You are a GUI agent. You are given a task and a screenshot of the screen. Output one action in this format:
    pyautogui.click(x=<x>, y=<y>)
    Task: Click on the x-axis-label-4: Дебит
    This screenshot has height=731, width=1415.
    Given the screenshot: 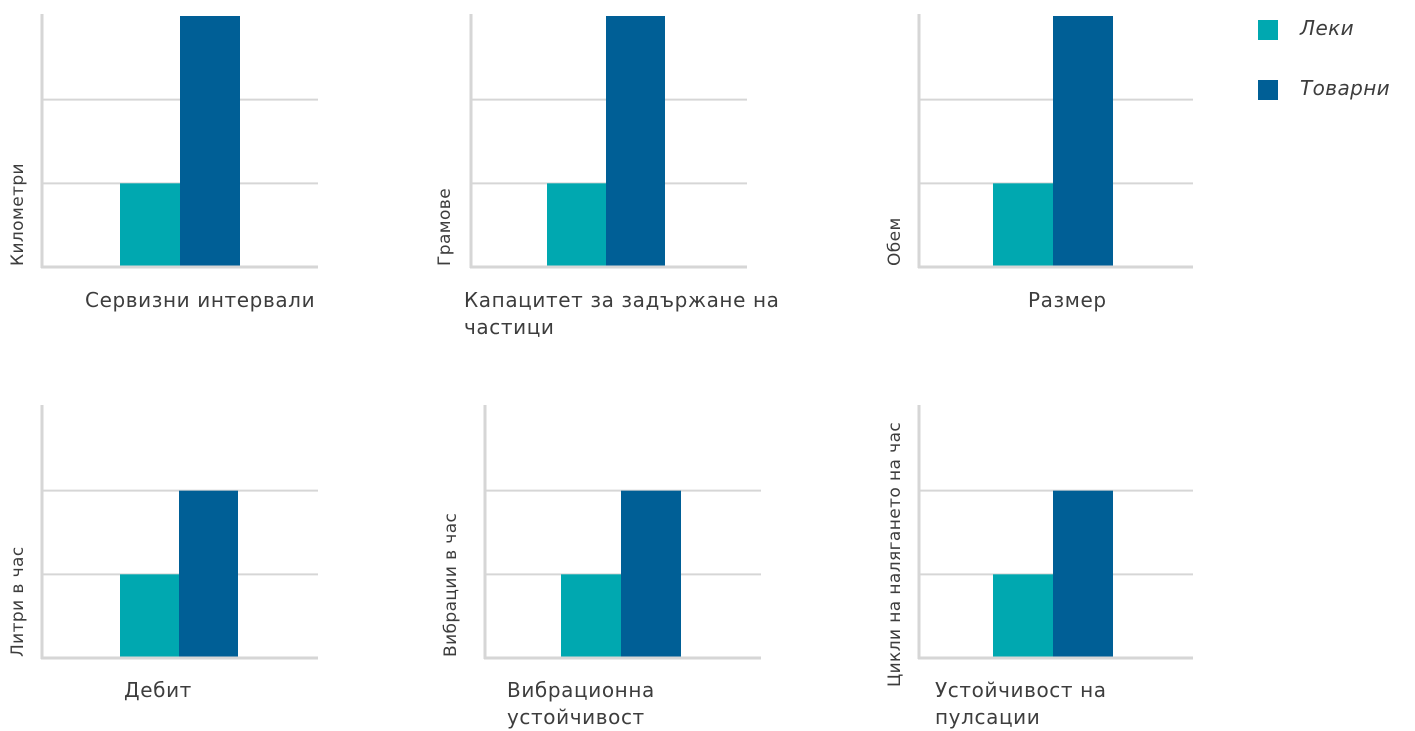 What is the action you would take?
    pyautogui.click(x=158, y=690)
    